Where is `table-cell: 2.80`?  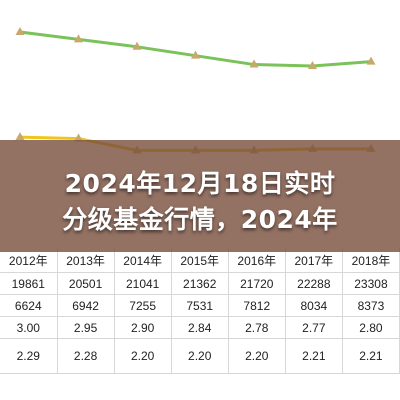
table-cell: 2.80 is located at coordinates (371, 327).